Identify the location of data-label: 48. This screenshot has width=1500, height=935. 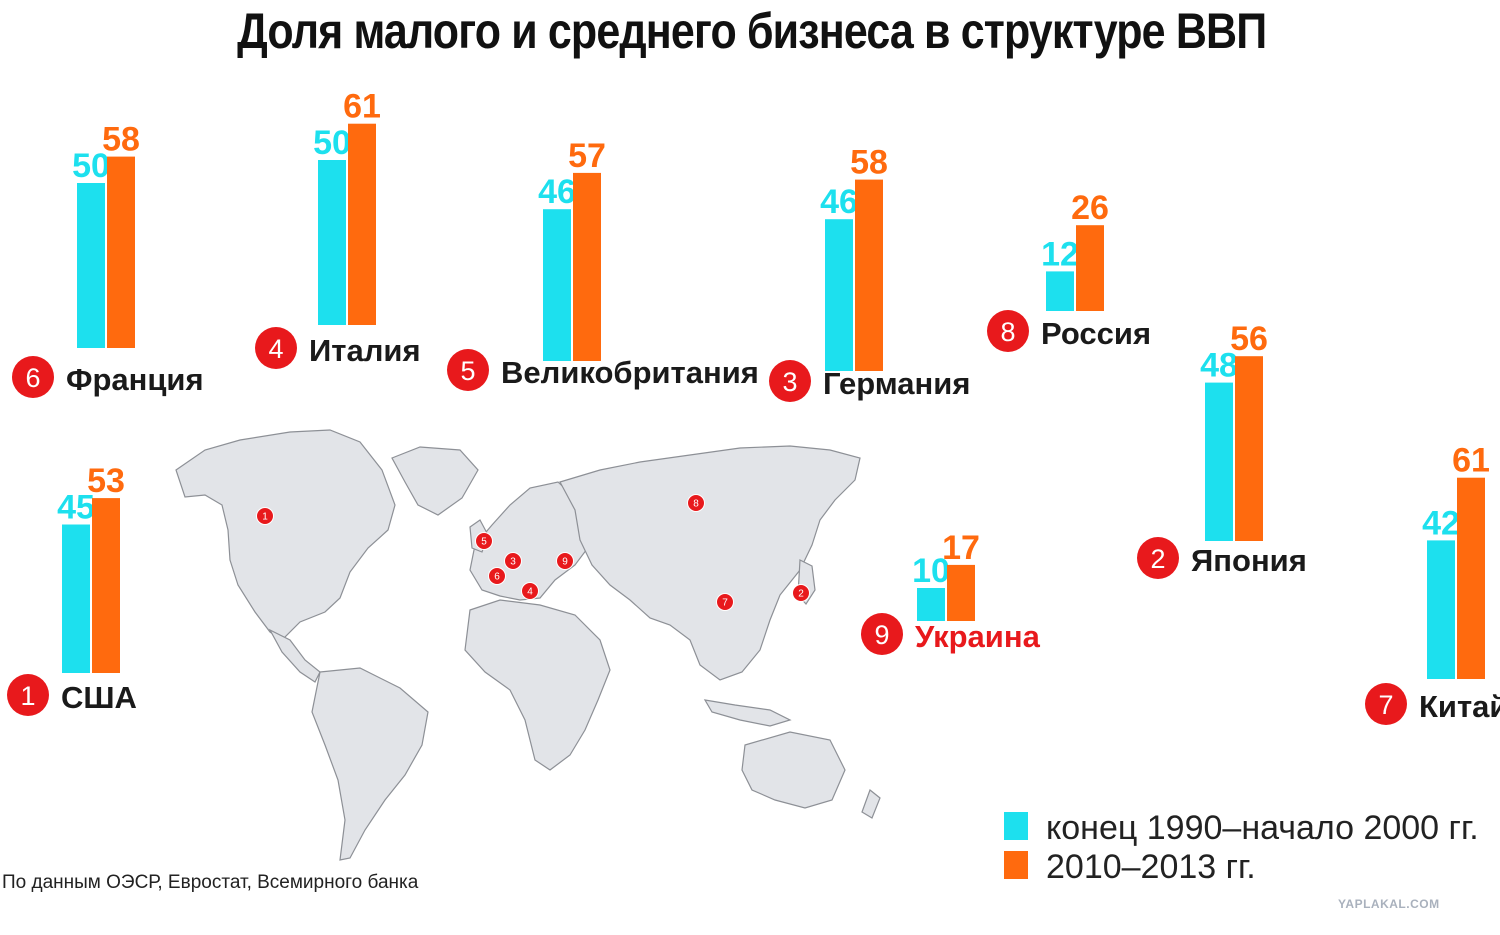
(1219, 366).